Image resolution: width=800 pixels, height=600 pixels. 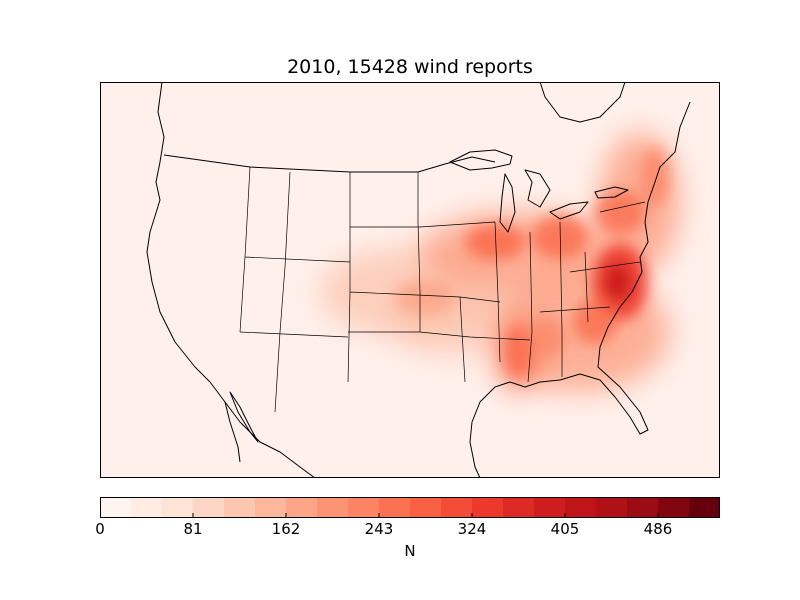 I want to click on density-kansas, so click(x=425, y=297).